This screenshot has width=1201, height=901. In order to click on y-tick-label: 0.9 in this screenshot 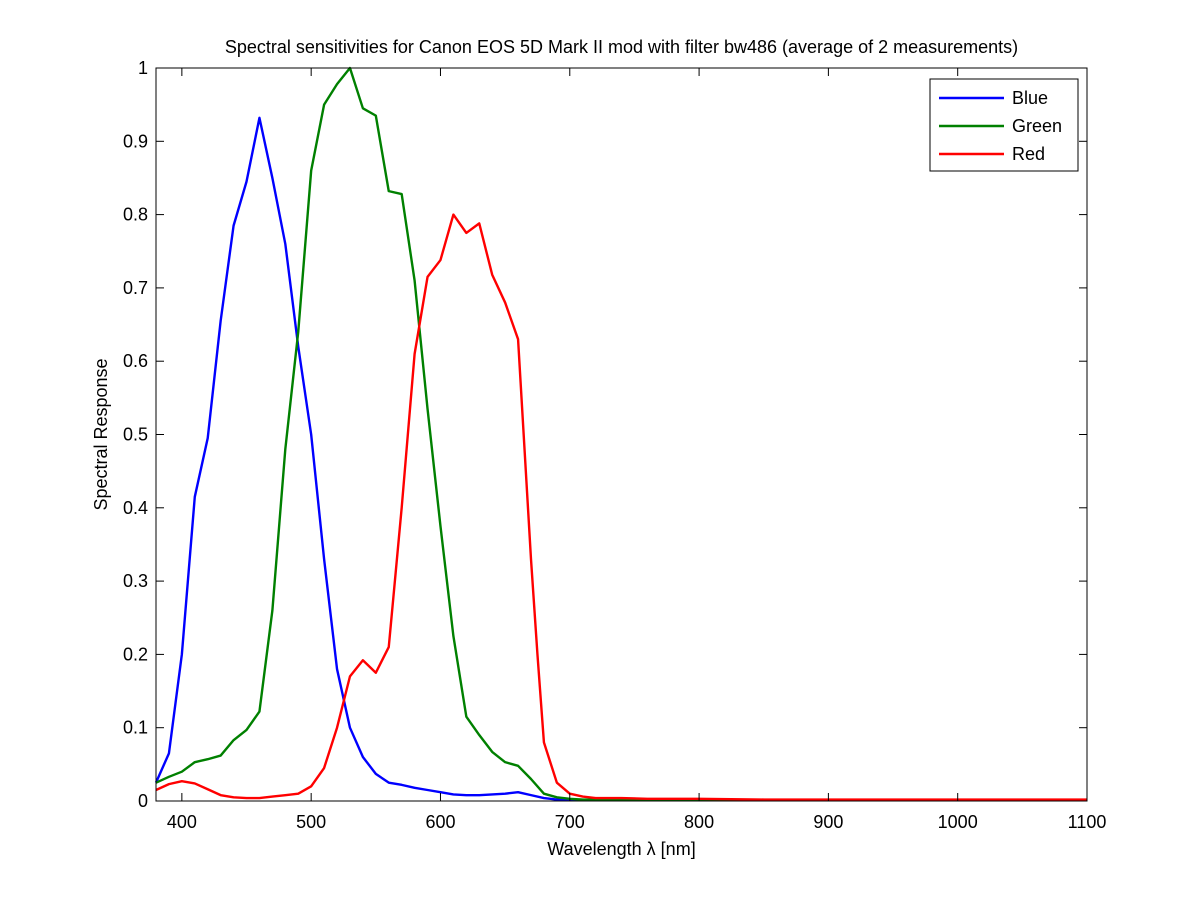, I will do `click(135, 141)`.